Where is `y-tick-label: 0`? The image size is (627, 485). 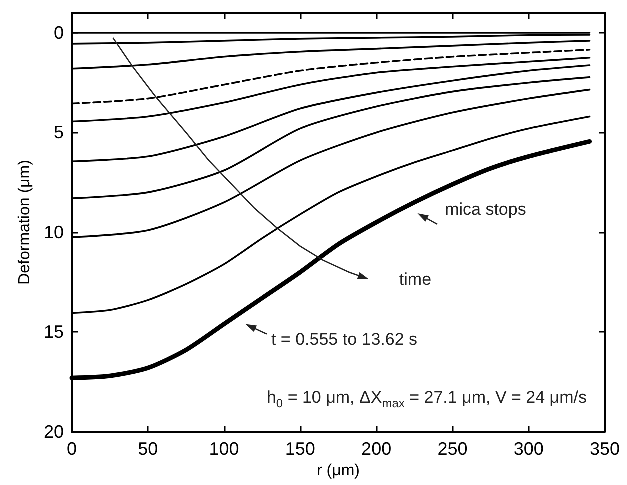
y-tick-label: 0 is located at coordinates (59, 32).